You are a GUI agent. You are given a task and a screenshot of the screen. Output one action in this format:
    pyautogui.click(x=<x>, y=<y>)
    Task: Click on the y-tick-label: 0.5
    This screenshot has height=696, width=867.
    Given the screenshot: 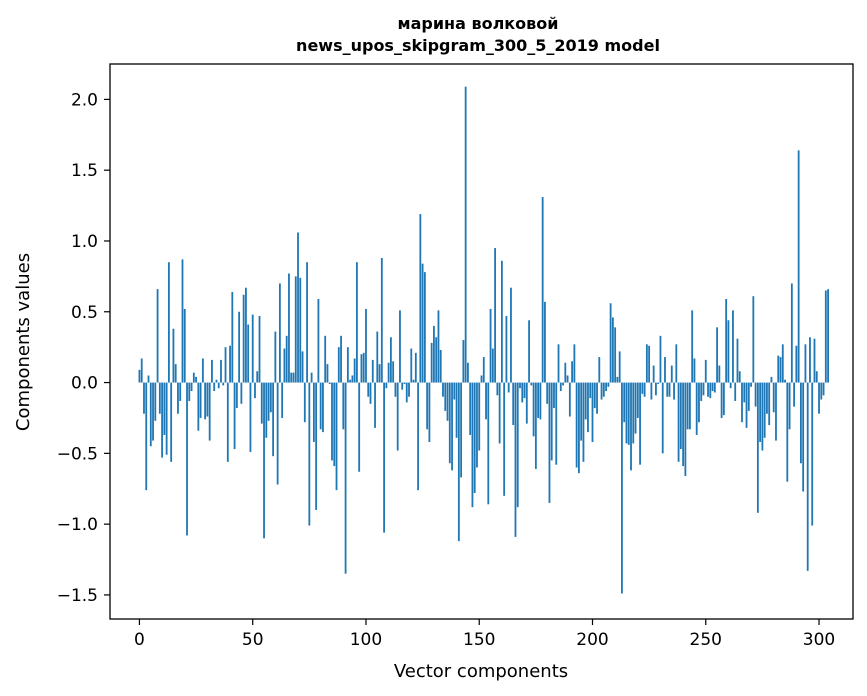 What is the action you would take?
    pyautogui.click(x=84, y=313)
    